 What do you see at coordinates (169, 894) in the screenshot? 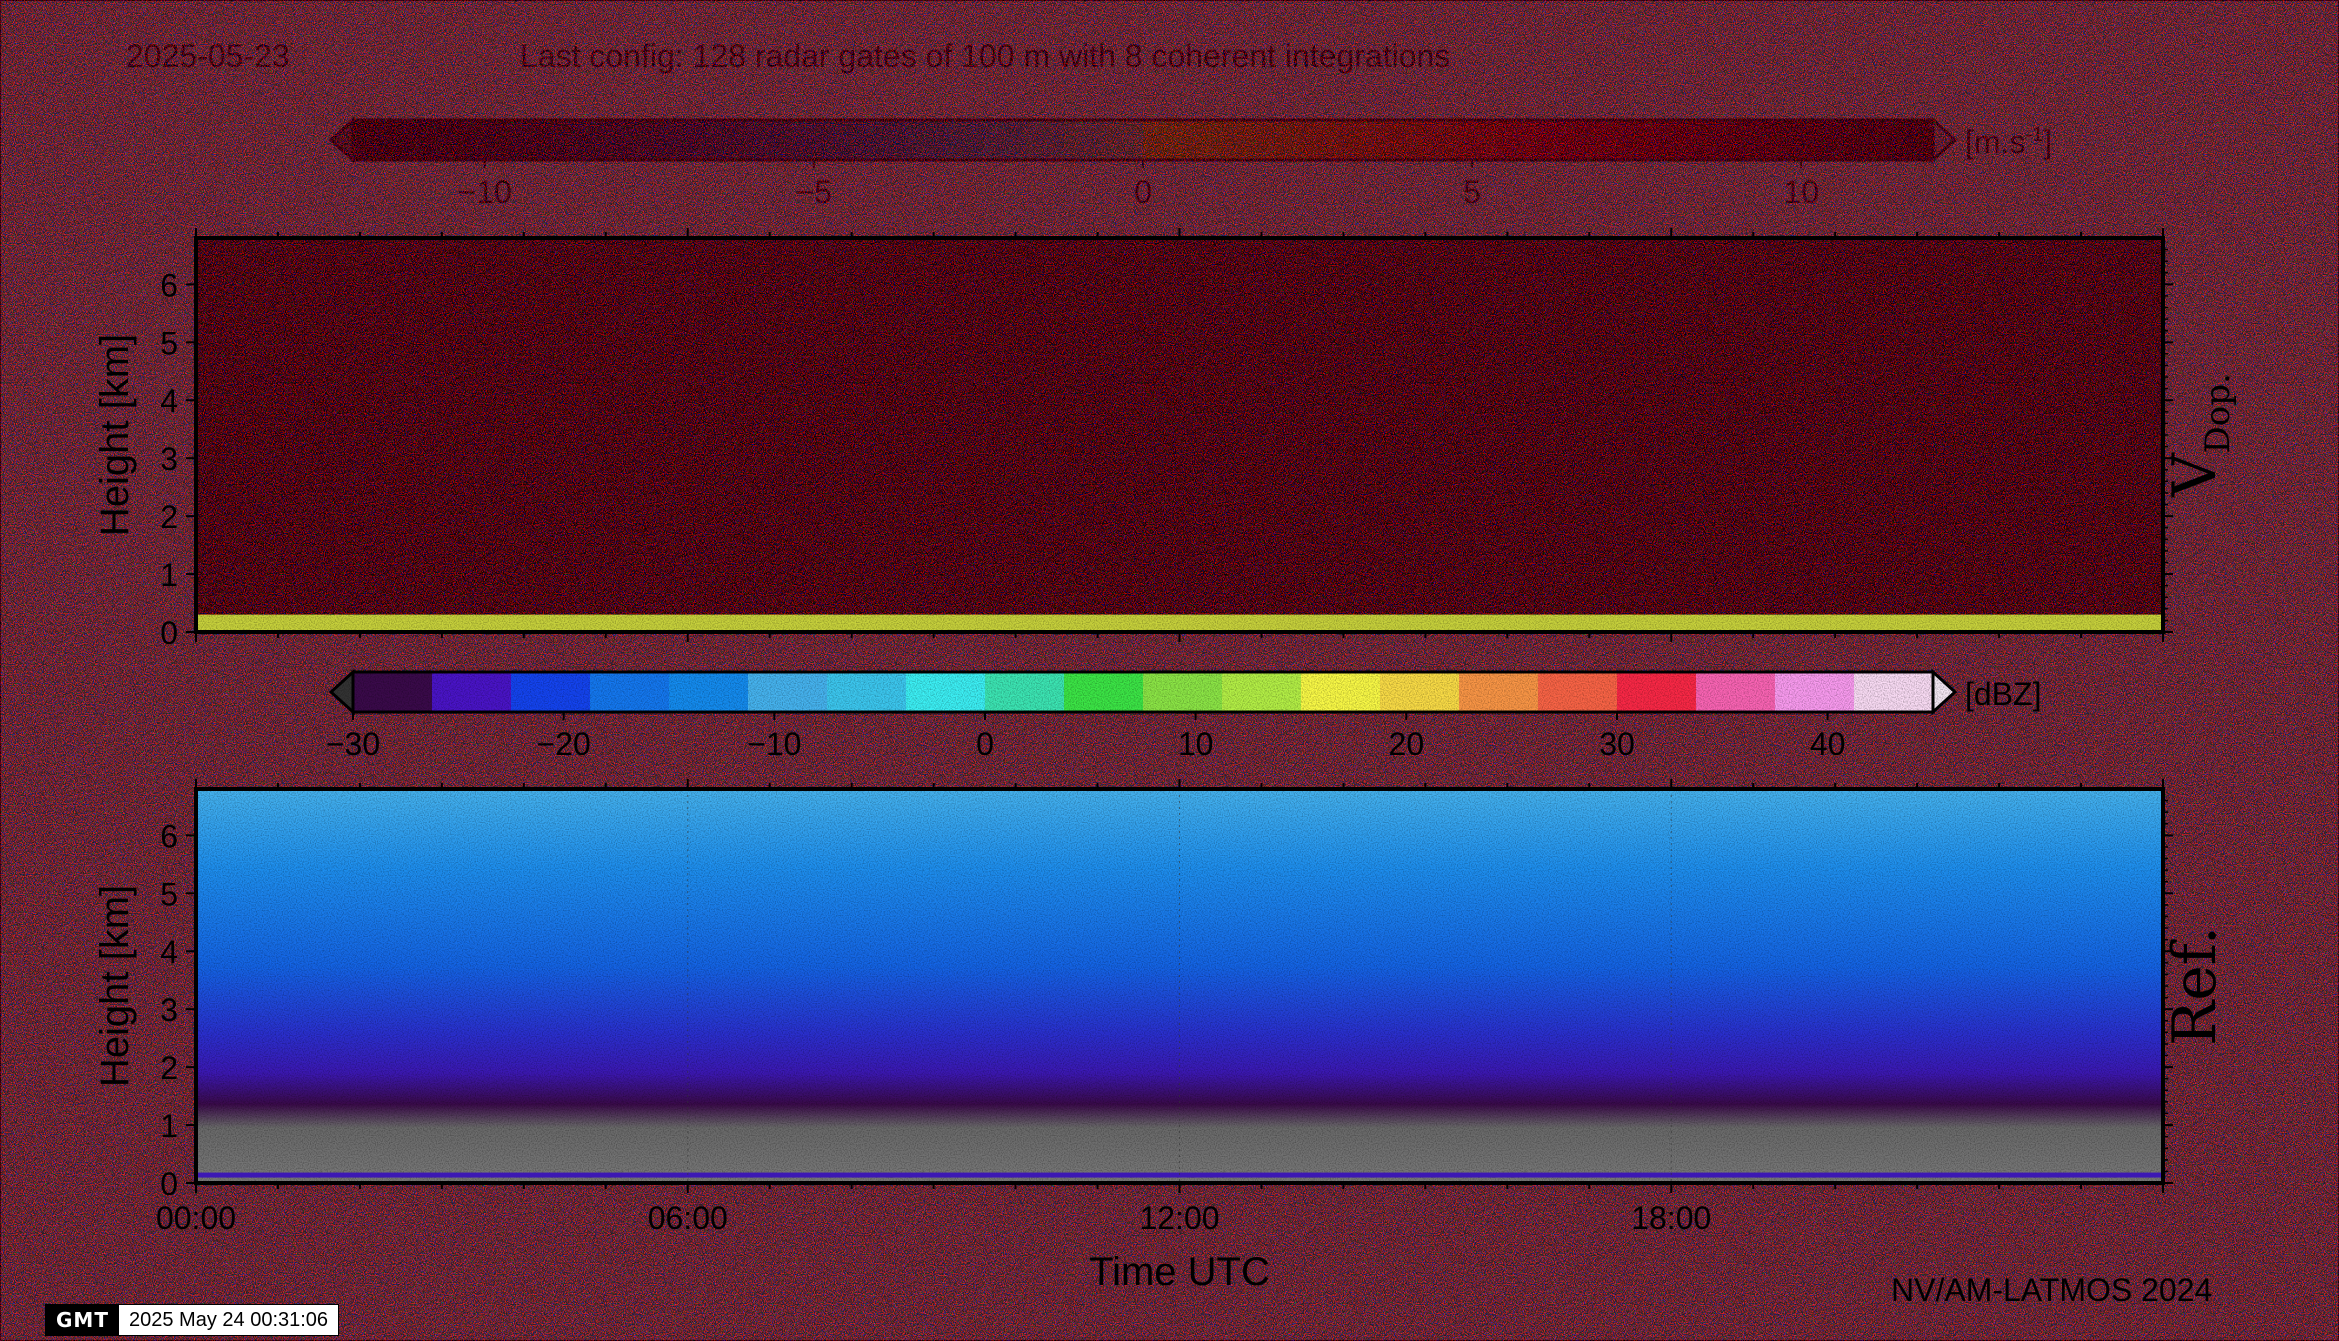
I see `y-tick-label: 5` at bounding box center [169, 894].